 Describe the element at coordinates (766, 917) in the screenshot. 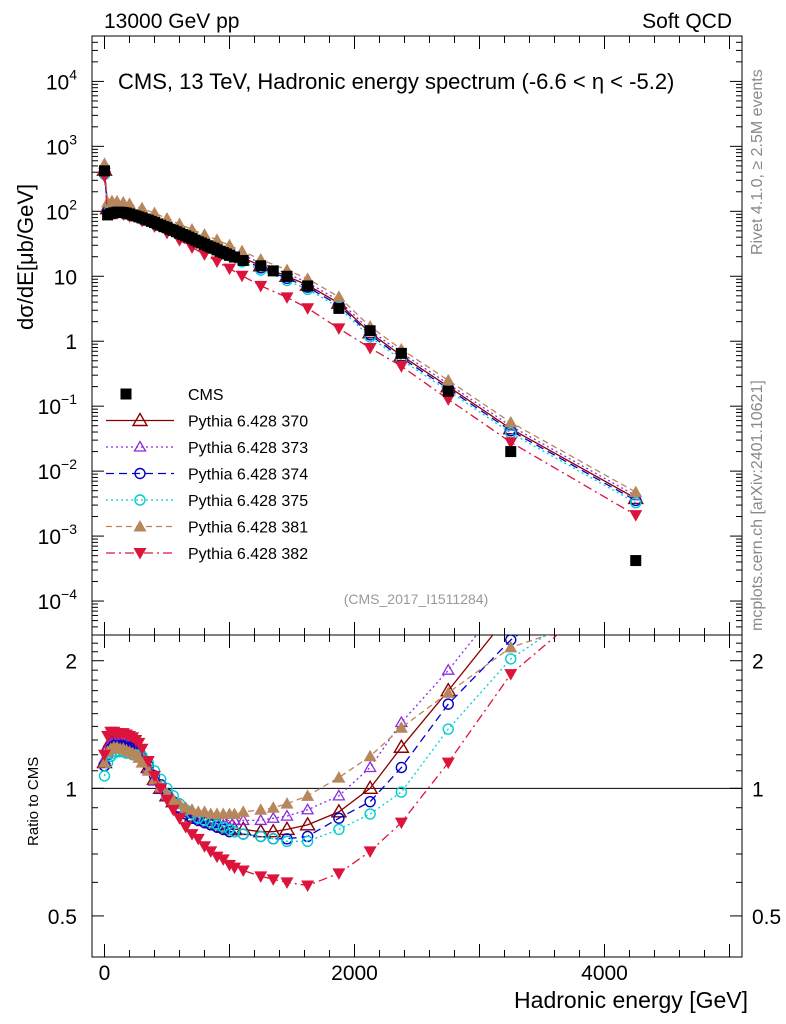

I see `ratio-y-tick-label-right: 0.5` at that location.